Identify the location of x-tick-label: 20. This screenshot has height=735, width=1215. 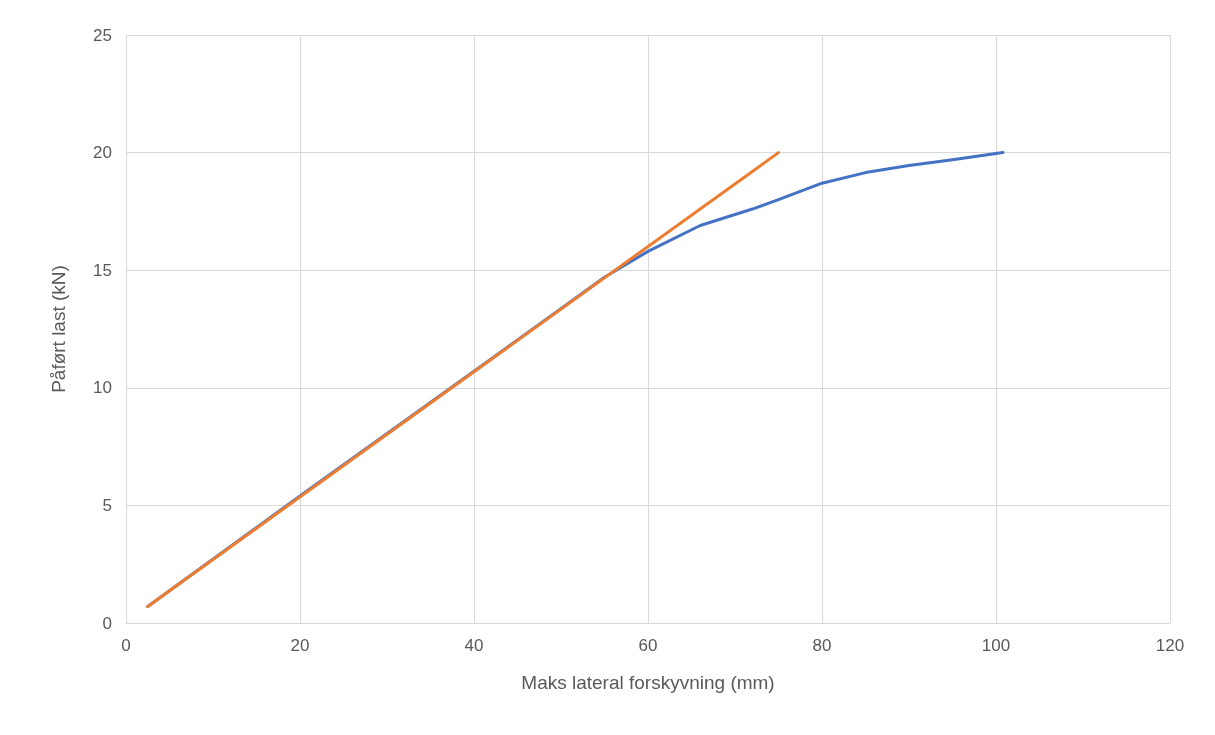
(300, 645).